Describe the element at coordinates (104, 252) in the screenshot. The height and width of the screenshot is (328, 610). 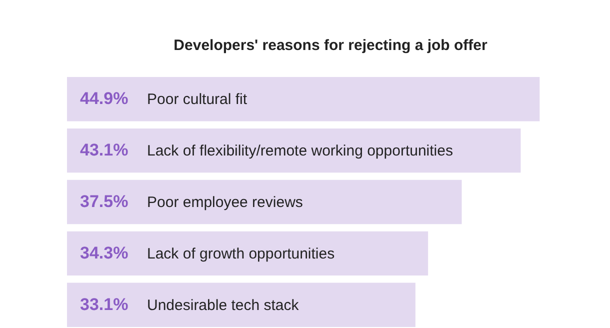
I see `data-label: 34.3%` at that location.